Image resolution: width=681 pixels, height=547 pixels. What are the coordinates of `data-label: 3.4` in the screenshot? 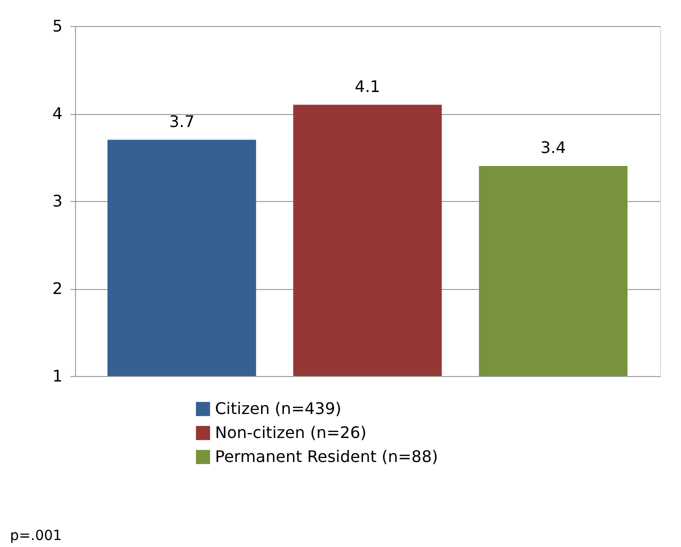 It's located at (553, 147).